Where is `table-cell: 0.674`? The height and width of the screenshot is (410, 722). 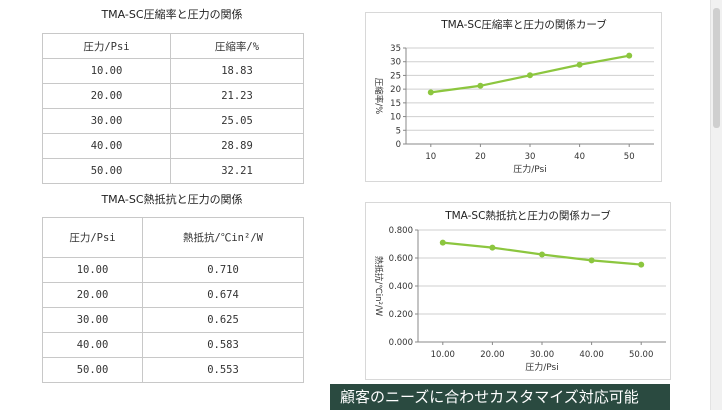
table-cell: 0.674 is located at coordinates (223, 295).